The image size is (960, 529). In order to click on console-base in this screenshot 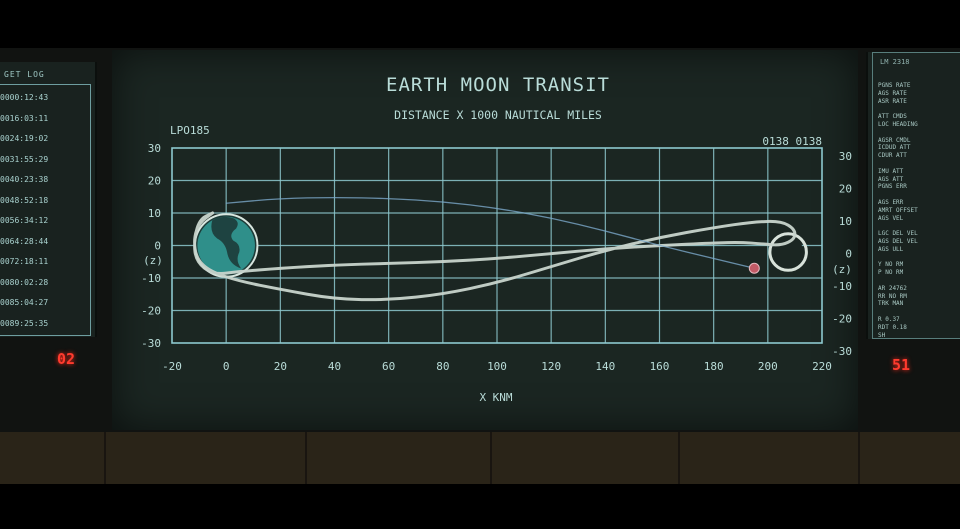, I will do `click(480, 458)`.